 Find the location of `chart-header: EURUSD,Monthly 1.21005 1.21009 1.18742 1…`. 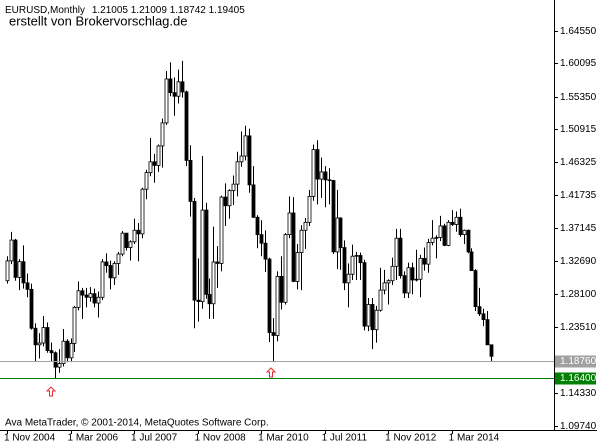

chart-header: EURUSD,Monthly 1.21005 1.21009 1.18742 1… is located at coordinates (125, 10).